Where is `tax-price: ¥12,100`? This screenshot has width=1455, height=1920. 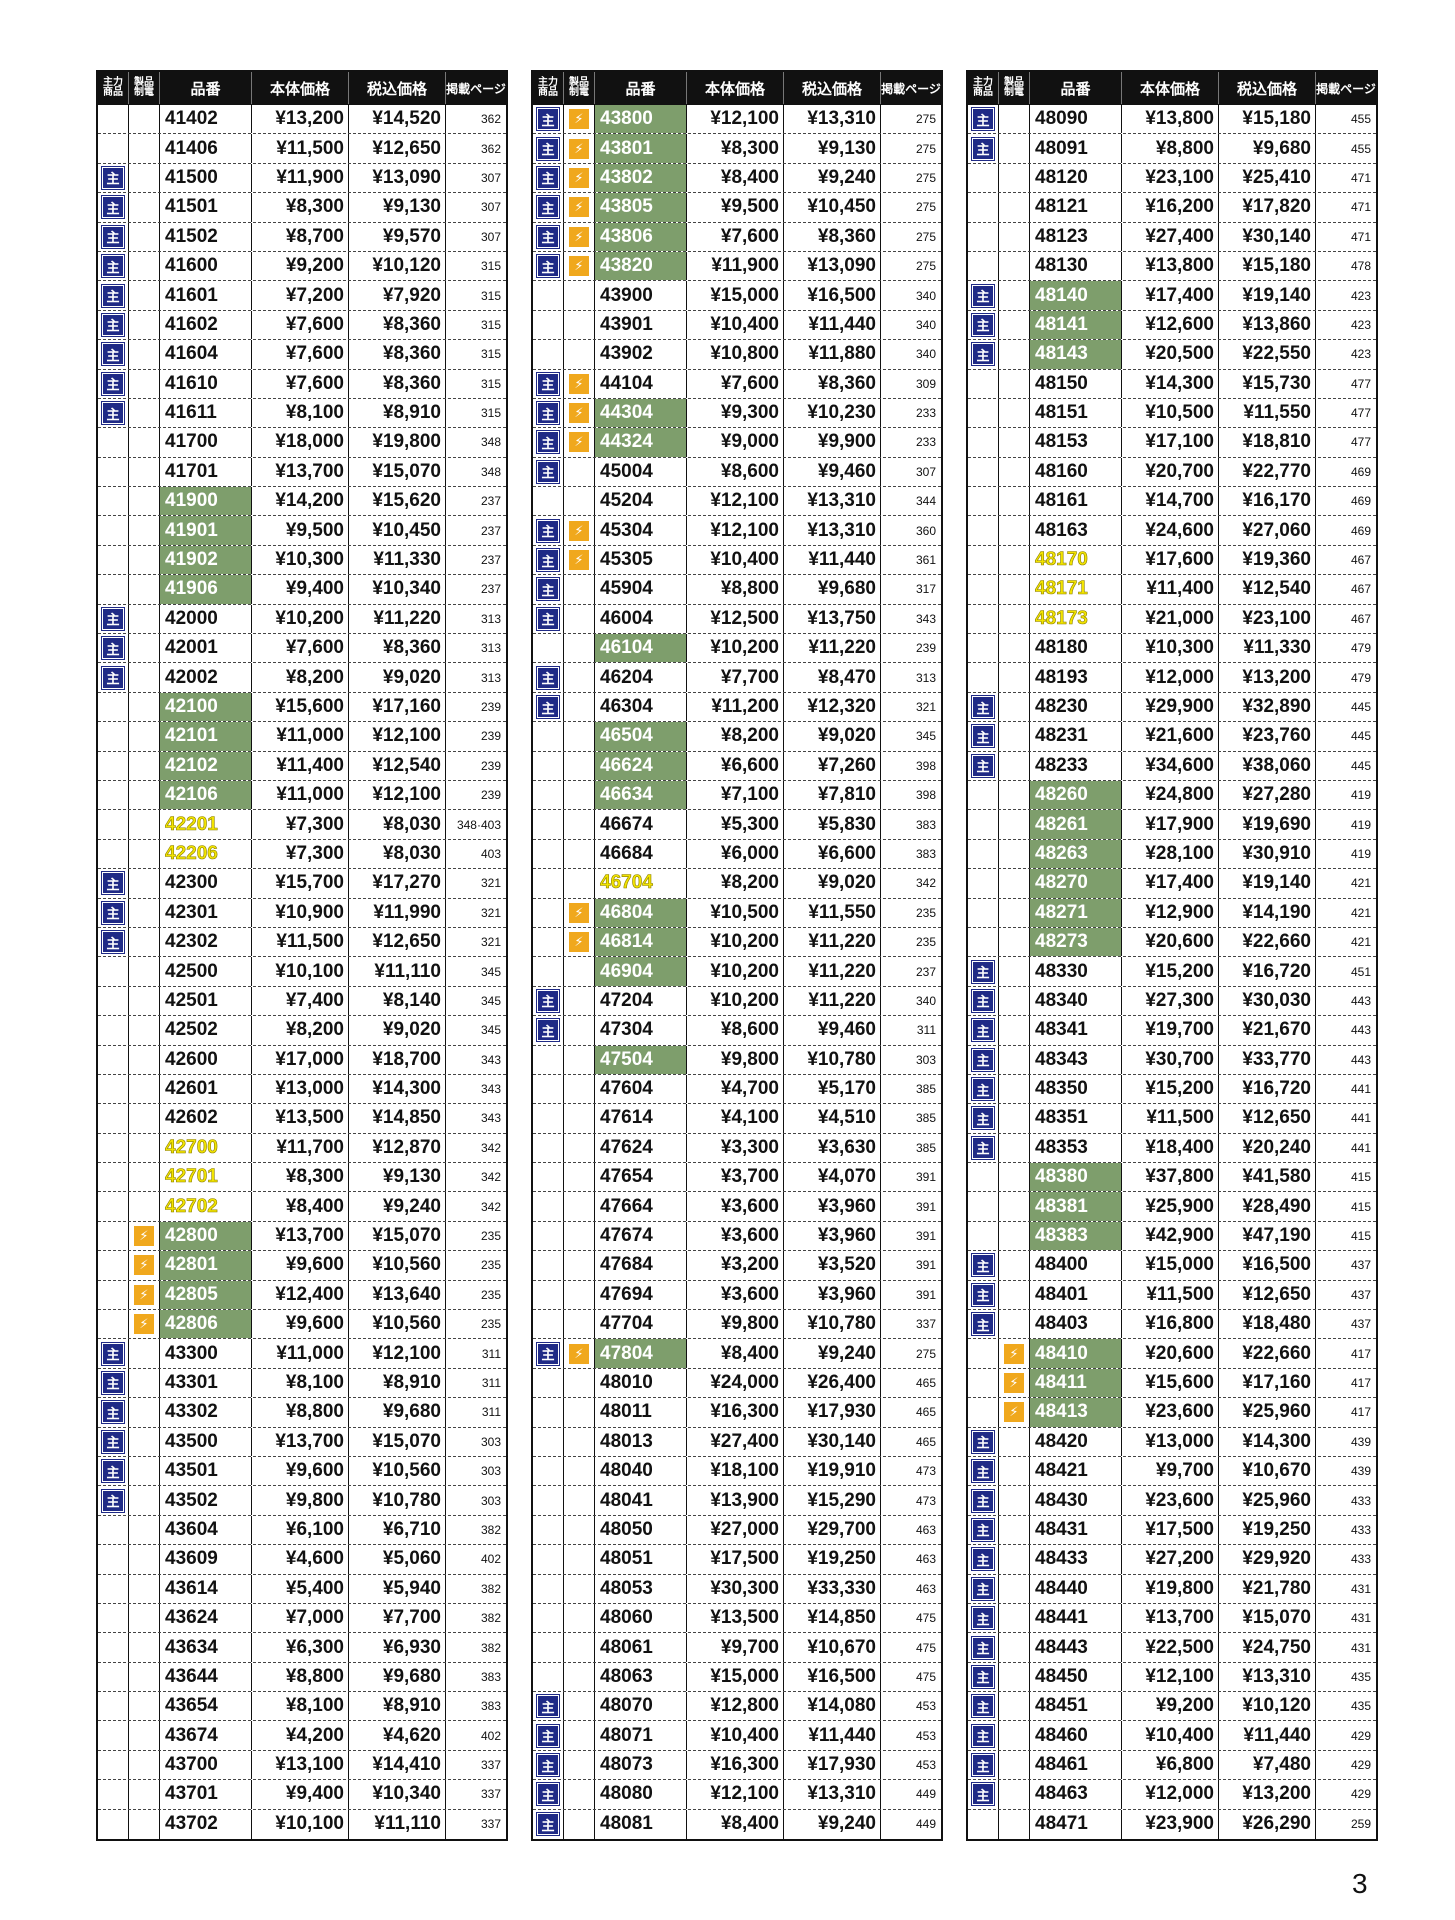 tax-price: ¥12,100 is located at coordinates (397, 795).